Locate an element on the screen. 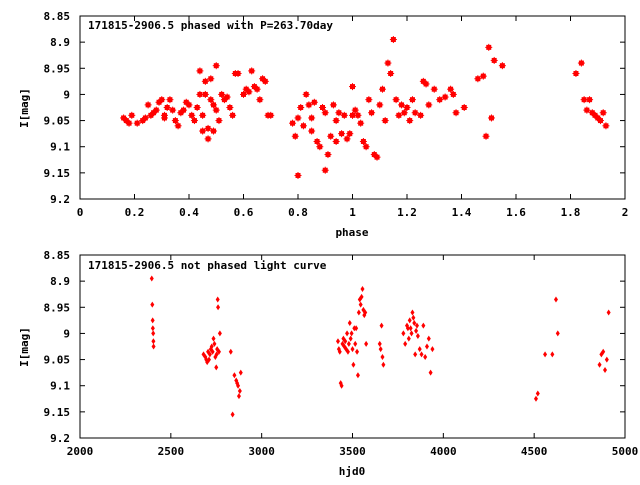  x-tick-label: 5000 is located at coordinates (625, 451).